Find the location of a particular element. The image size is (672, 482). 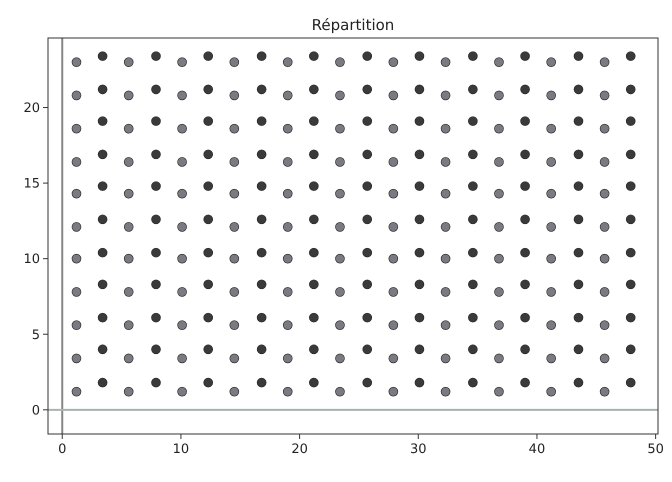

y-tick-label: 15 is located at coordinates (31, 184).